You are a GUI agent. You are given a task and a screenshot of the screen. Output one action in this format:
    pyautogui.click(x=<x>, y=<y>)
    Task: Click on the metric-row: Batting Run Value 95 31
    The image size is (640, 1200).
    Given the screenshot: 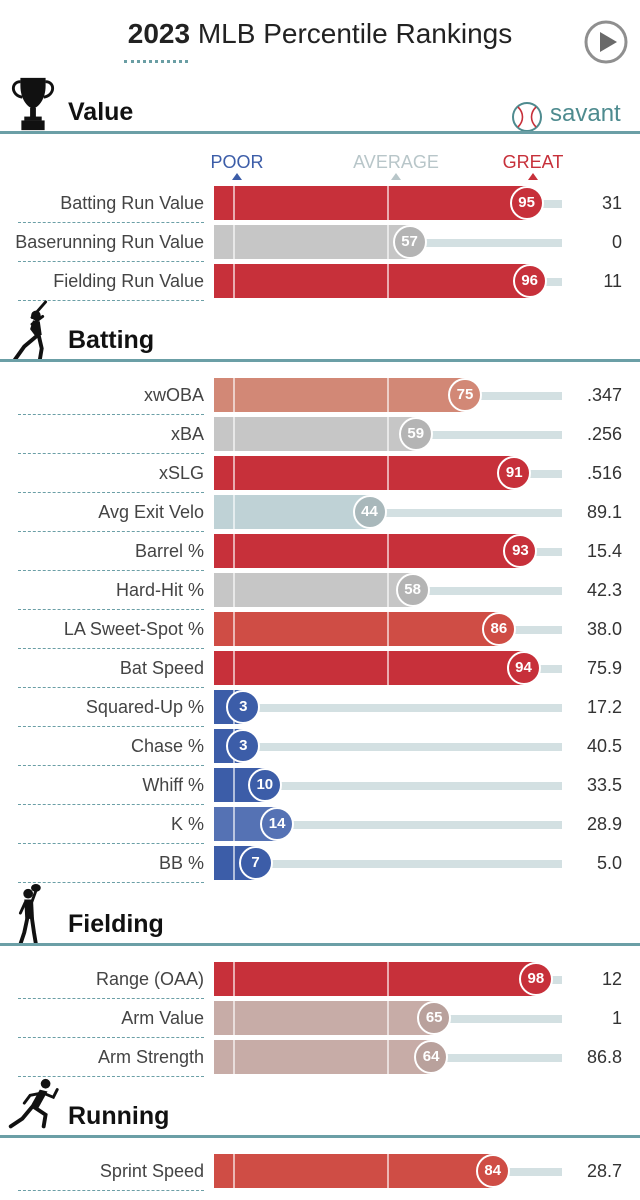 What is the action you would take?
    pyautogui.click(x=320, y=205)
    